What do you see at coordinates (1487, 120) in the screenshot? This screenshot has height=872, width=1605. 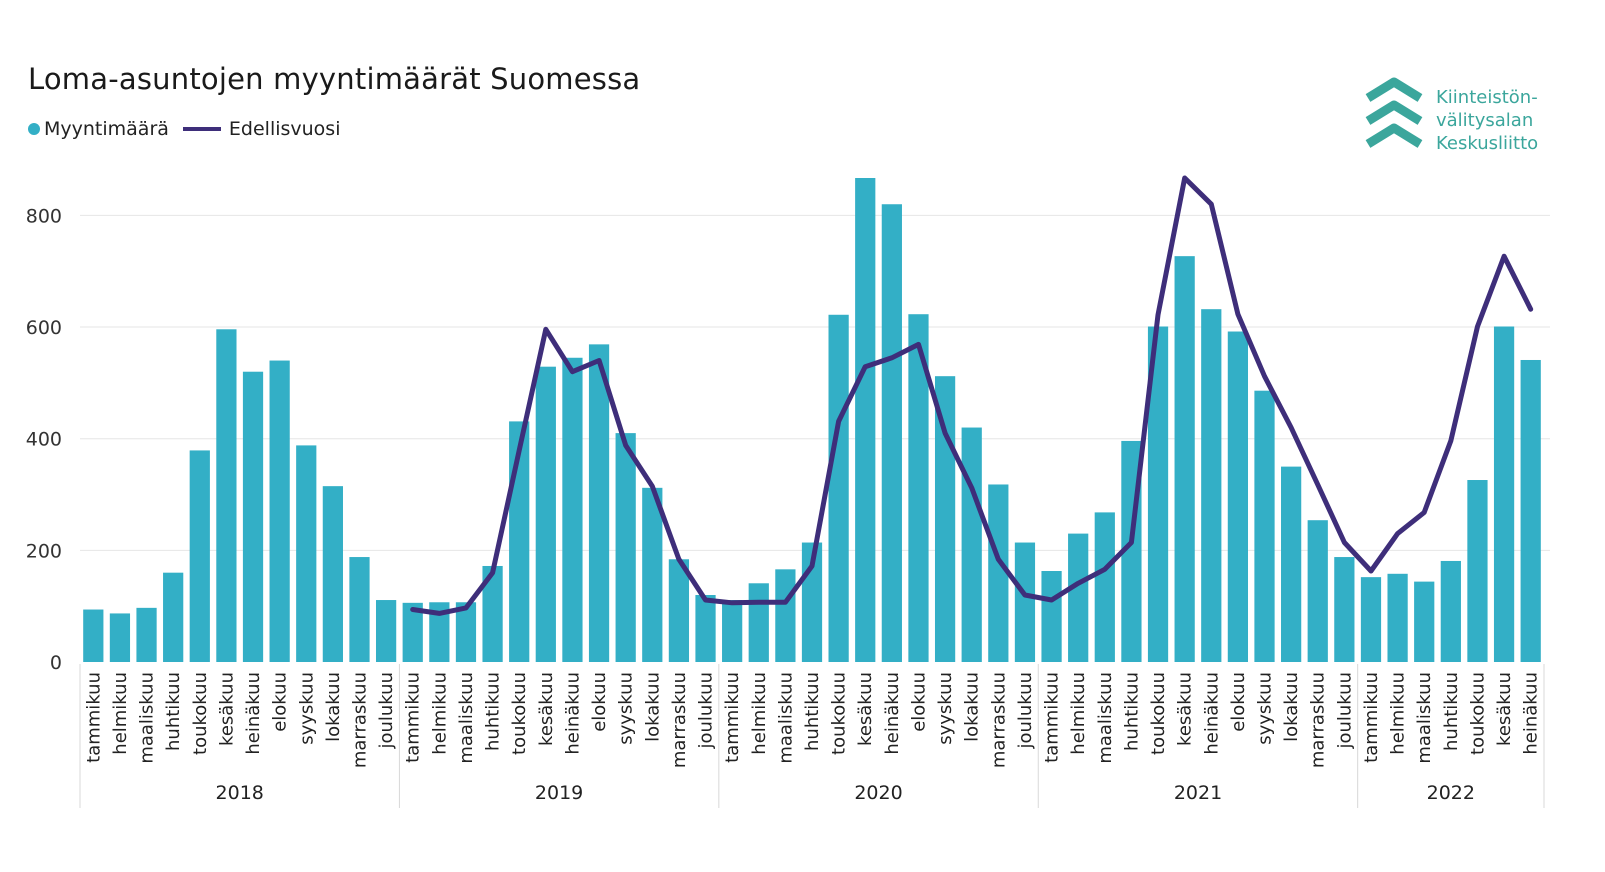 I see `logo-text: Kiinteistön- välitysalan Keskusliitto` at bounding box center [1487, 120].